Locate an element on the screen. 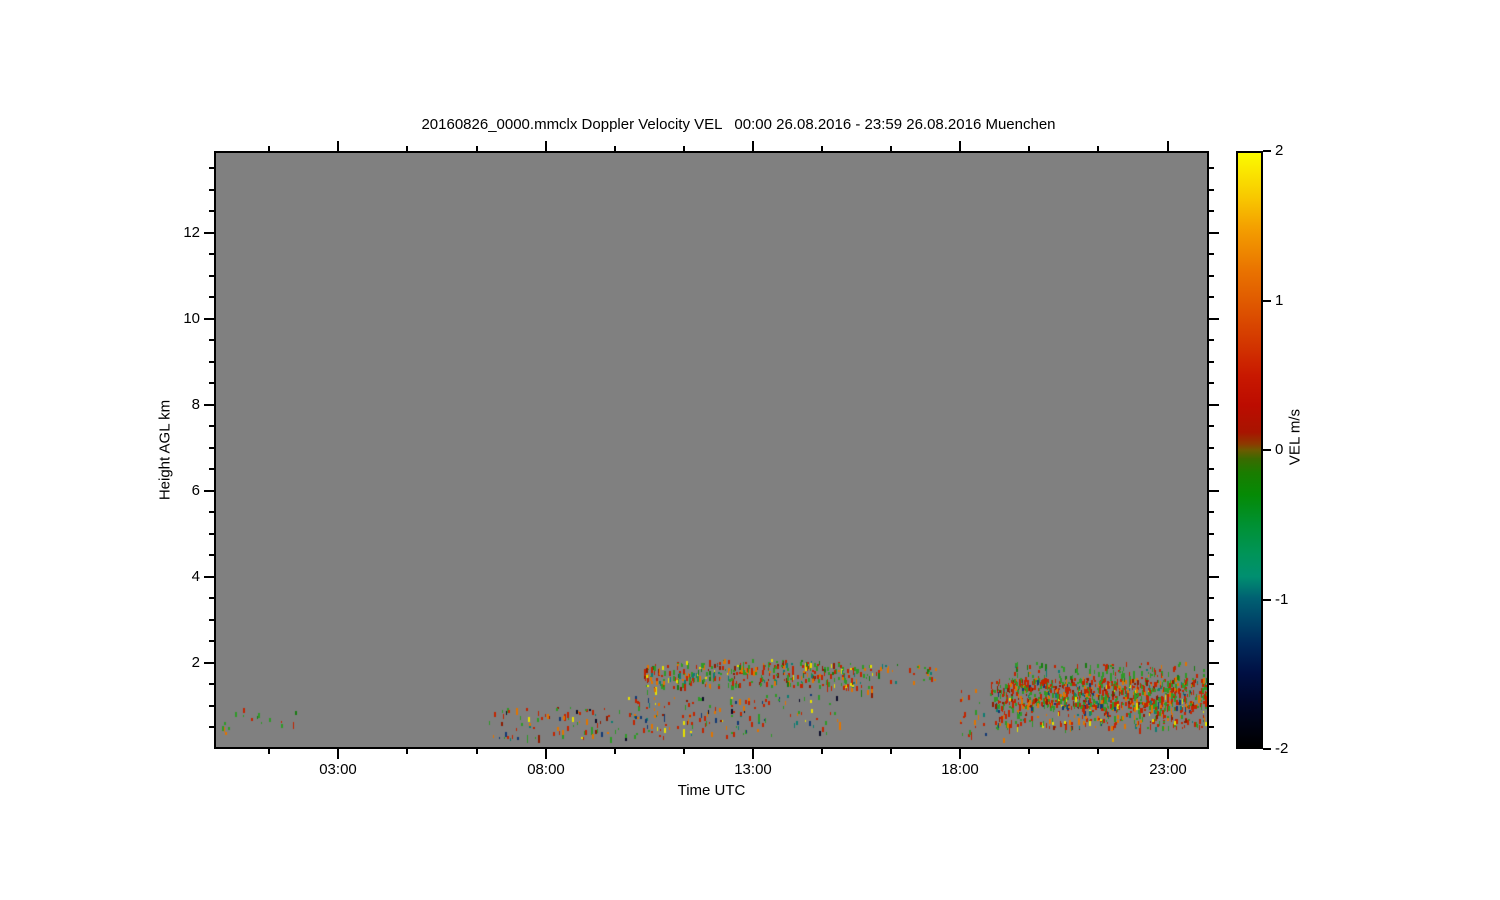  y-tick-label: 2 is located at coordinates (195, 662).